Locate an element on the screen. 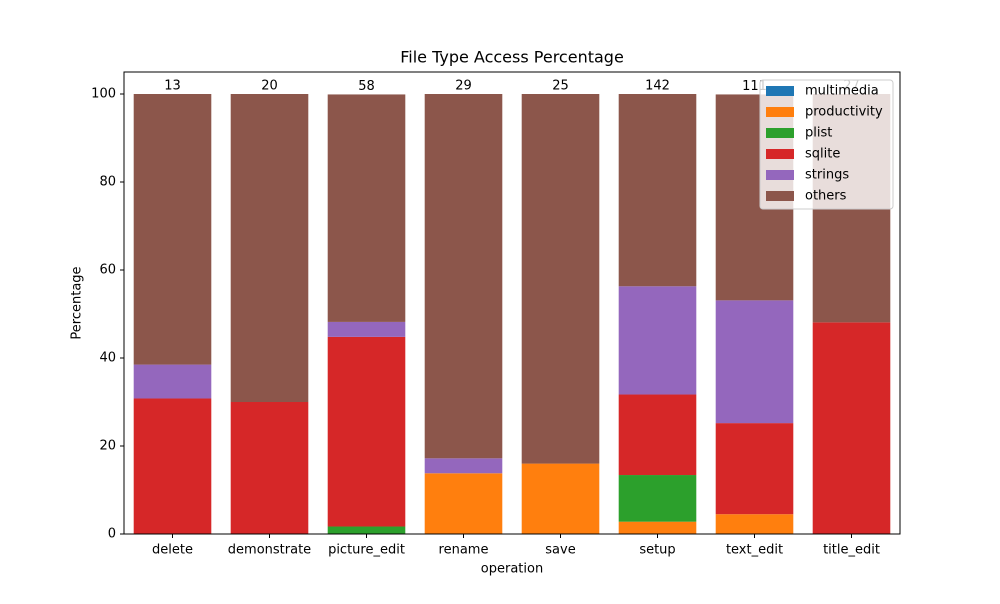  chart-title: File Type Access Percentage is located at coordinates (512, 57).